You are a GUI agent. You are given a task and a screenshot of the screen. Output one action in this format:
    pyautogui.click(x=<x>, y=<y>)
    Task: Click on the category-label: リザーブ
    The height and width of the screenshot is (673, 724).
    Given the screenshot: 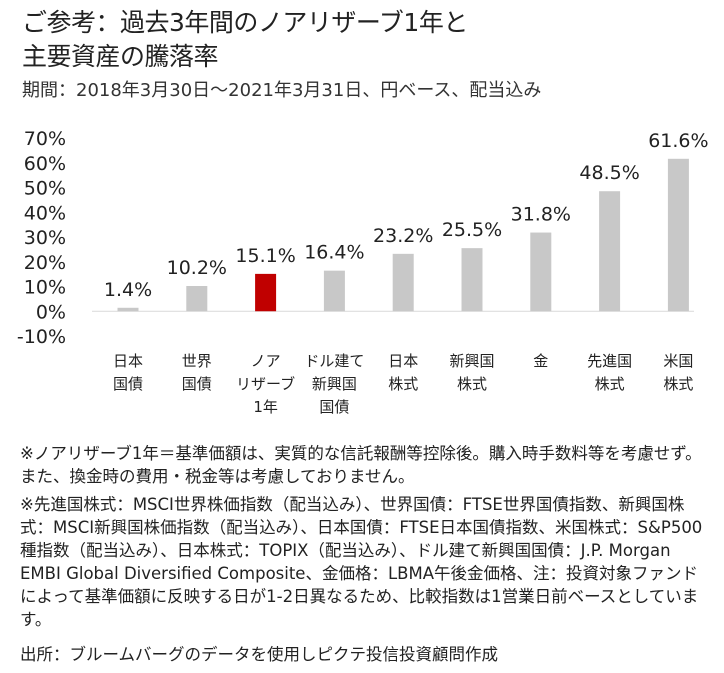 What is the action you would take?
    pyautogui.click(x=265, y=384)
    